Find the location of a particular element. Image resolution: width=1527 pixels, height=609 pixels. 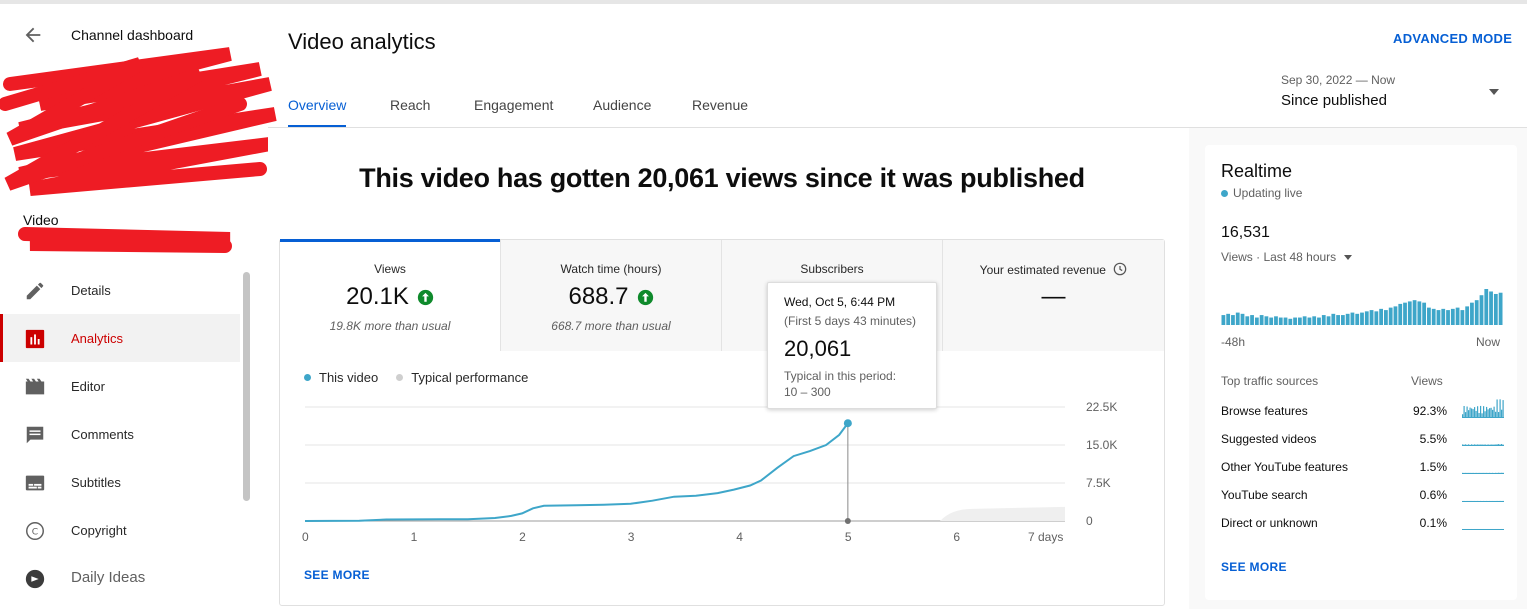

metric-value-row: 20.1K is located at coordinates (390, 297).